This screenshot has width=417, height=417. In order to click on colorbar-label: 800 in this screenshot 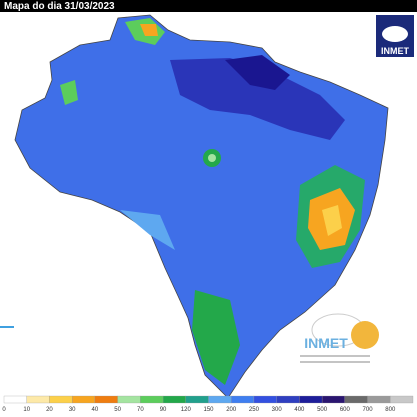, I will do `click(390, 409)`.